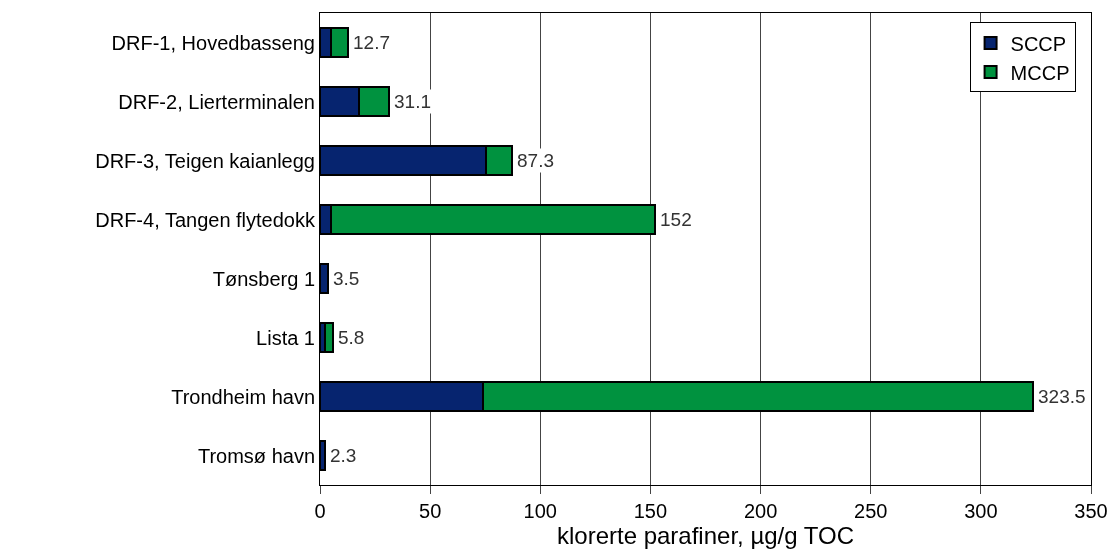 This screenshot has height=557, width=1120. I want to click on y-tick-label: DRF-4, Tangen flytedokk, so click(205, 219).